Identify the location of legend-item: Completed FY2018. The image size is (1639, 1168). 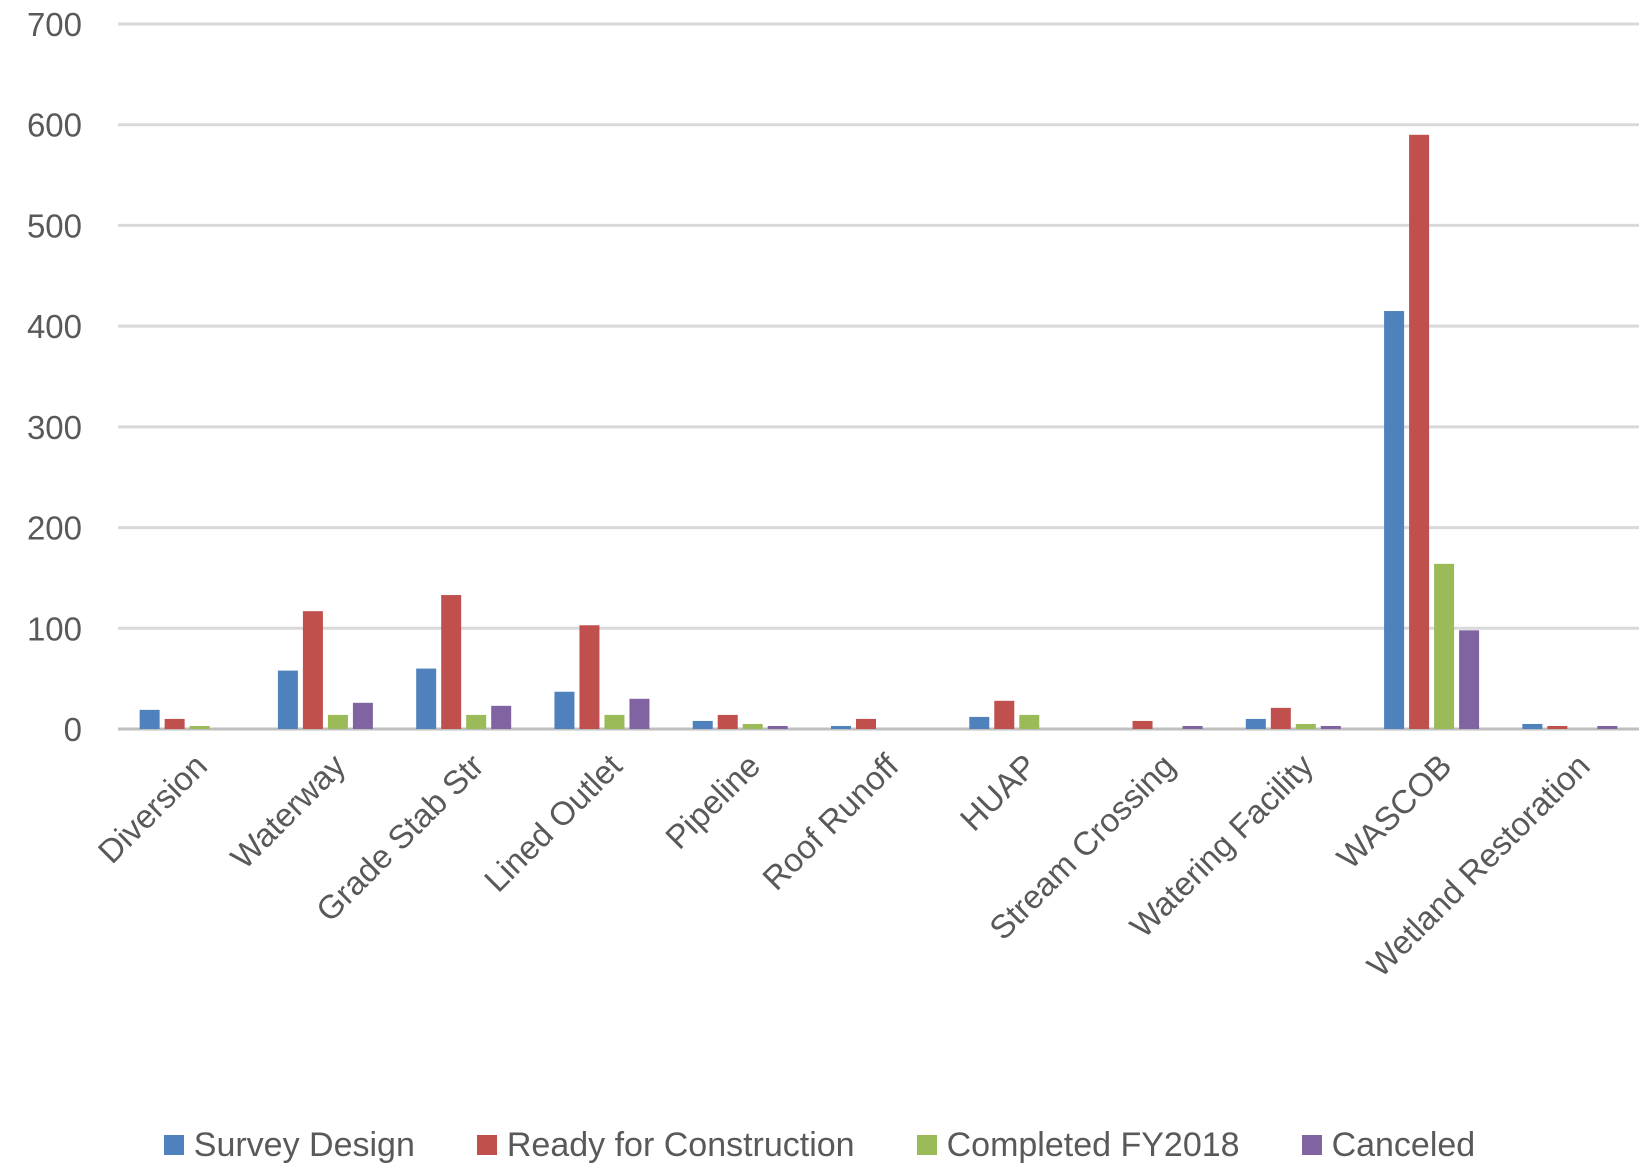
(1078, 1145).